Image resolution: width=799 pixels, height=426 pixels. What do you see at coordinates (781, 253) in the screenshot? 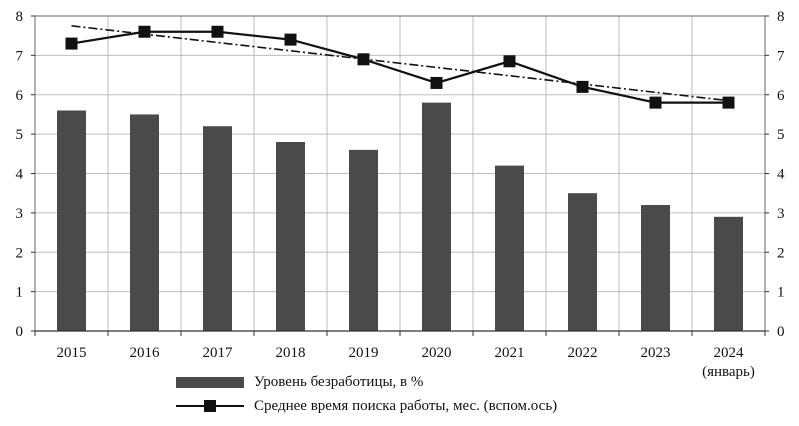
I see `y2-tick-label: 2` at bounding box center [781, 253].